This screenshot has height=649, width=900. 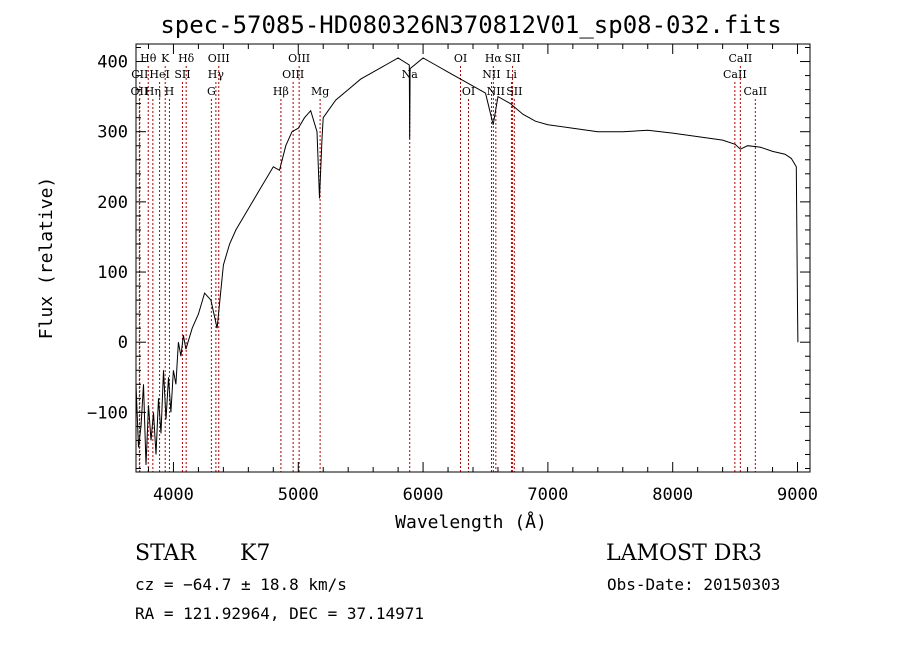 What do you see at coordinates (170, 91) in the screenshot?
I see `line-label: H` at bounding box center [170, 91].